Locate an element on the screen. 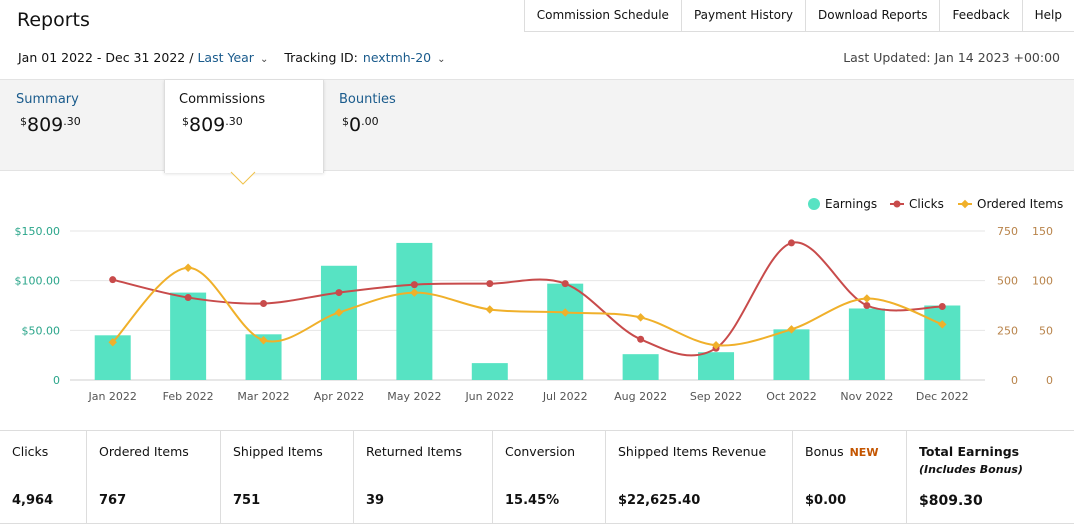 The height and width of the screenshot is (527, 1074). chevron-down-icon: ⌄ is located at coordinates (264, 59).